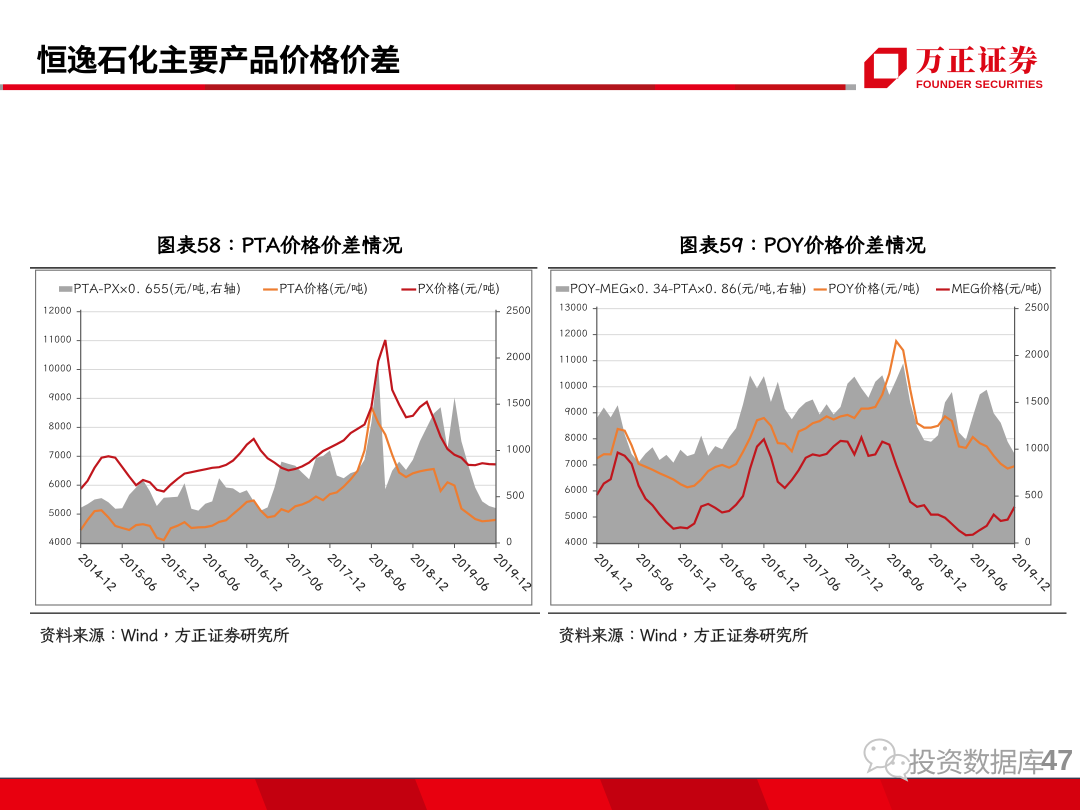 This screenshot has width=1080, height=810. What do you see at coordinates (1057, 761) in the screenshot?
I see `svg-text: 47` at bounding box center [1057, 761].